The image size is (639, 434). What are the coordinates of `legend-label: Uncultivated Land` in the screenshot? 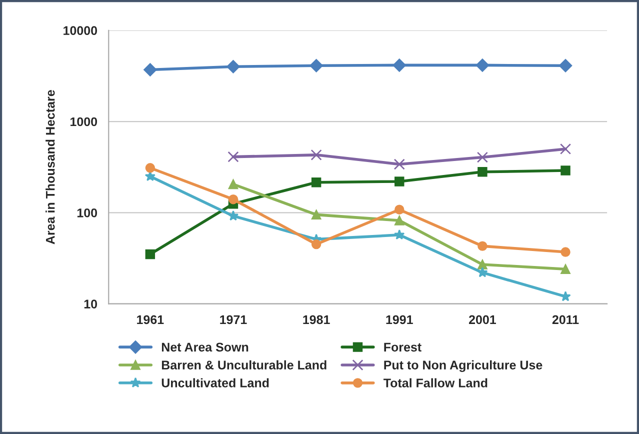 It's located at (215, 383).